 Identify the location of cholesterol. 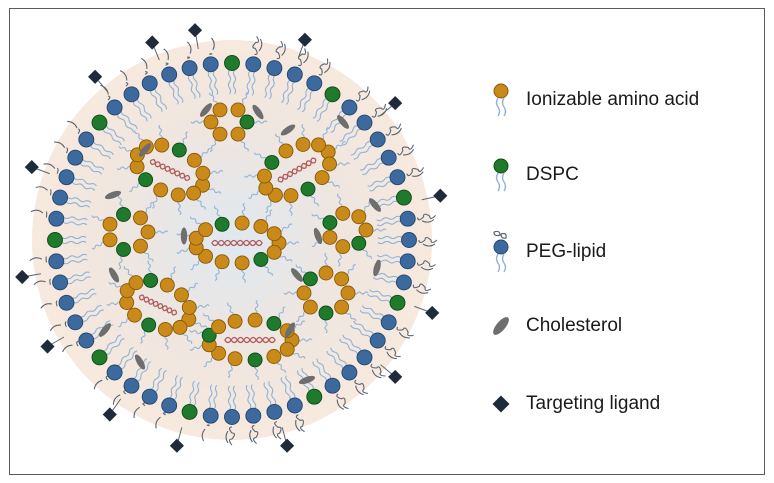
(184, 236).